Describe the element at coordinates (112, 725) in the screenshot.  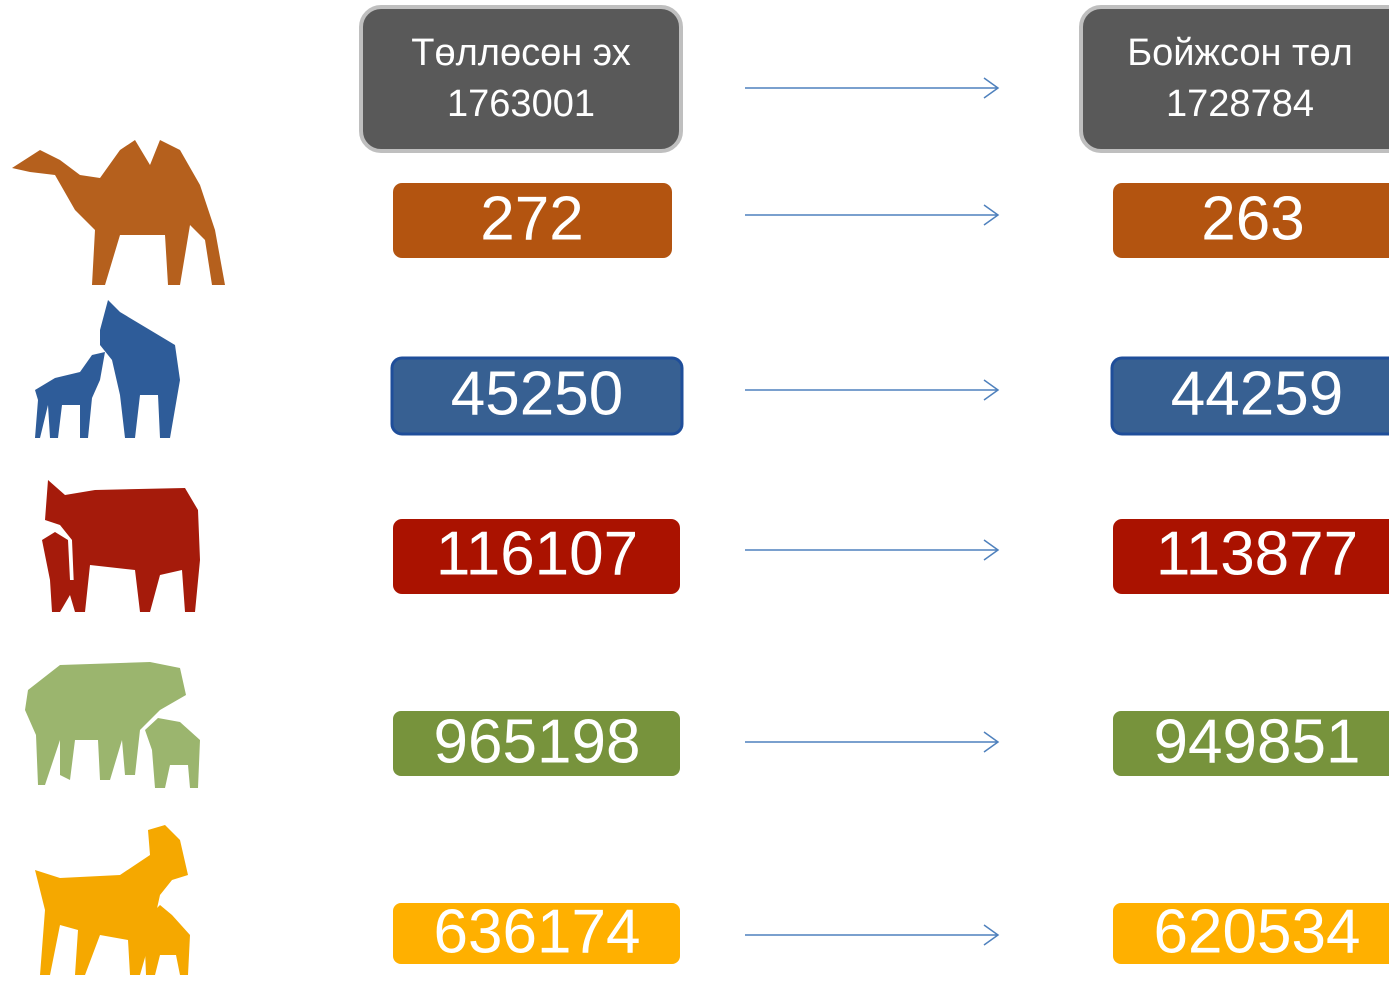
I see `sheep-icon` at that location.